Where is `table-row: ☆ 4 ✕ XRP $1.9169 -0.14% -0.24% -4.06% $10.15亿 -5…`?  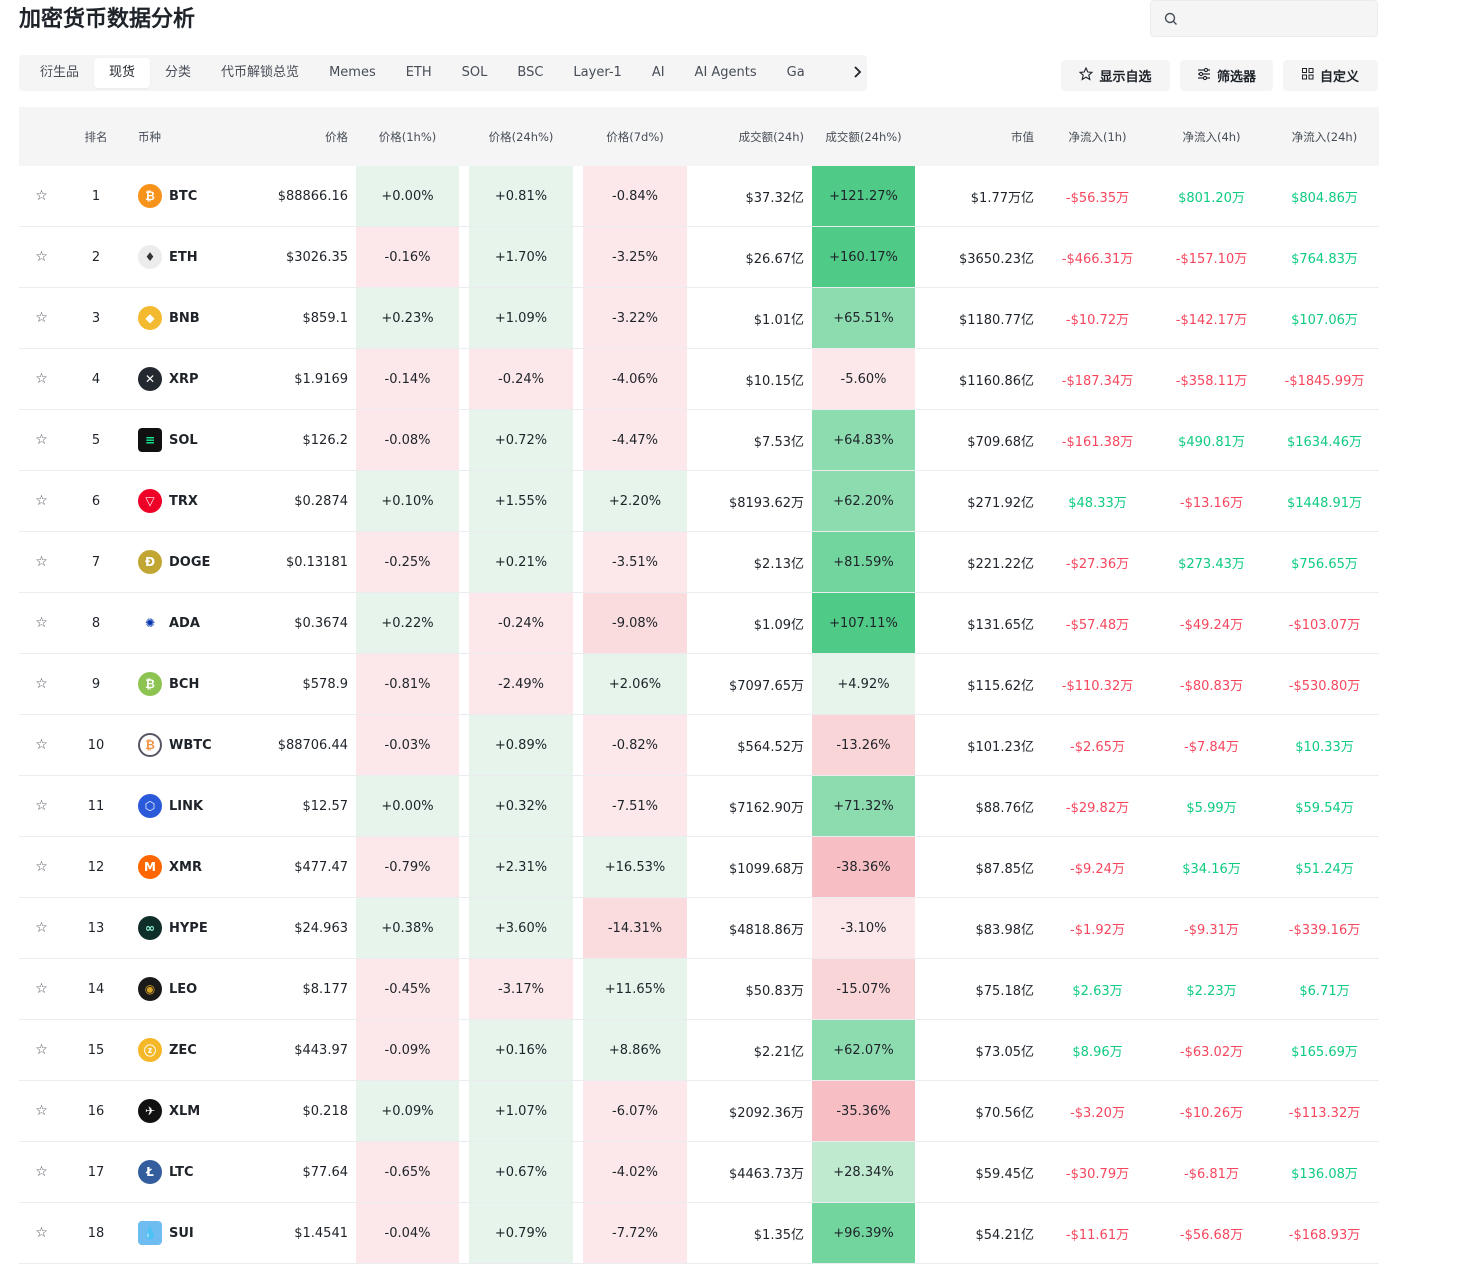
table-row: ☆ 4 ✕ XRP $1.9169 -0.14% -0.24% -4.06% $10.15亿 -5… is located at coordinates (699, 379).